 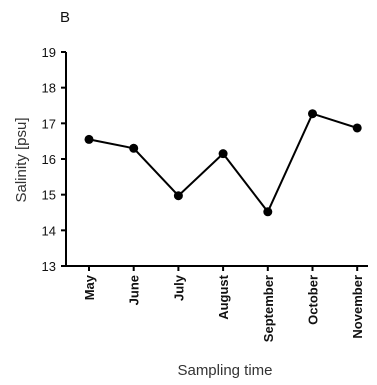 I want to click on x-tick-label: October, so click(x=313, y=300).